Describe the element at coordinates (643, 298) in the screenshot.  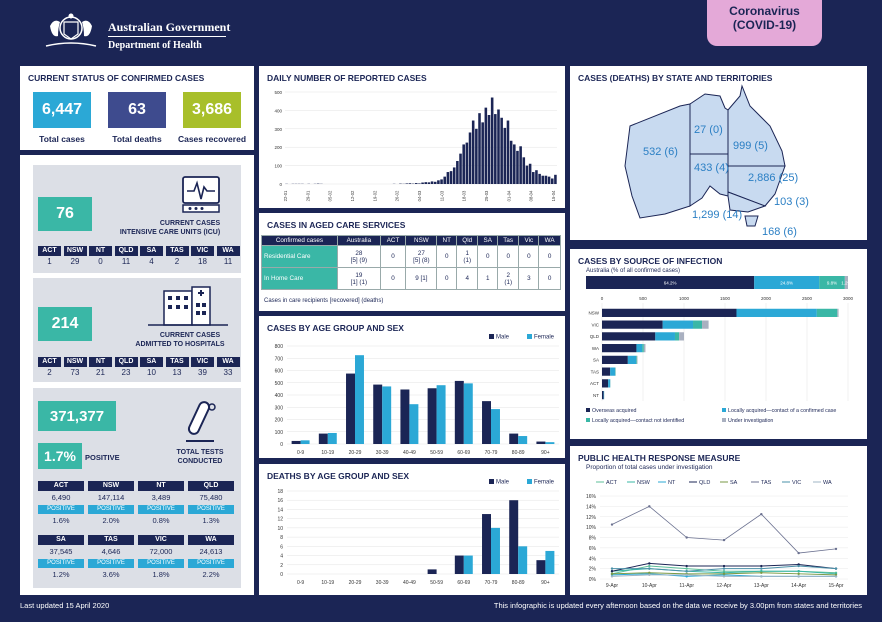
I see `source-xtick-1: 500` at that location.